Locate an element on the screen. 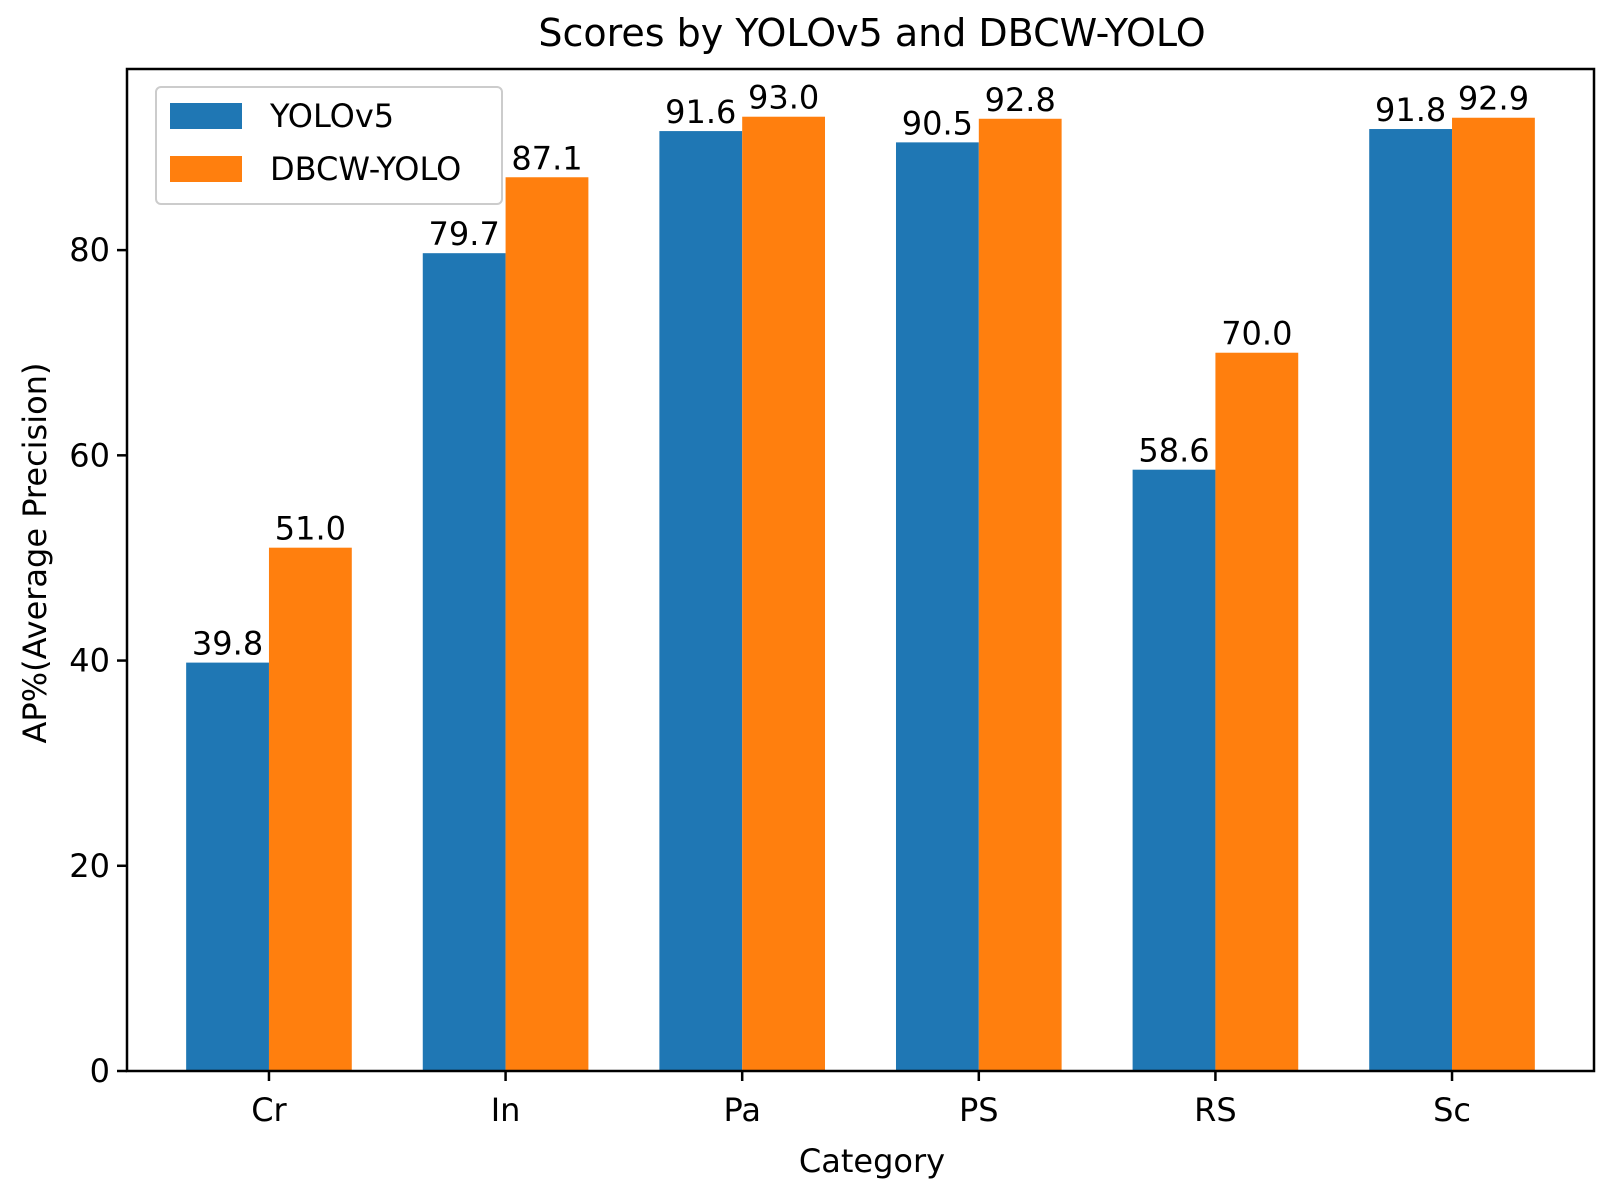 This screenshot has width=1619, height=1196. y-tick-label: 20 is located at coordinates (89, 866).